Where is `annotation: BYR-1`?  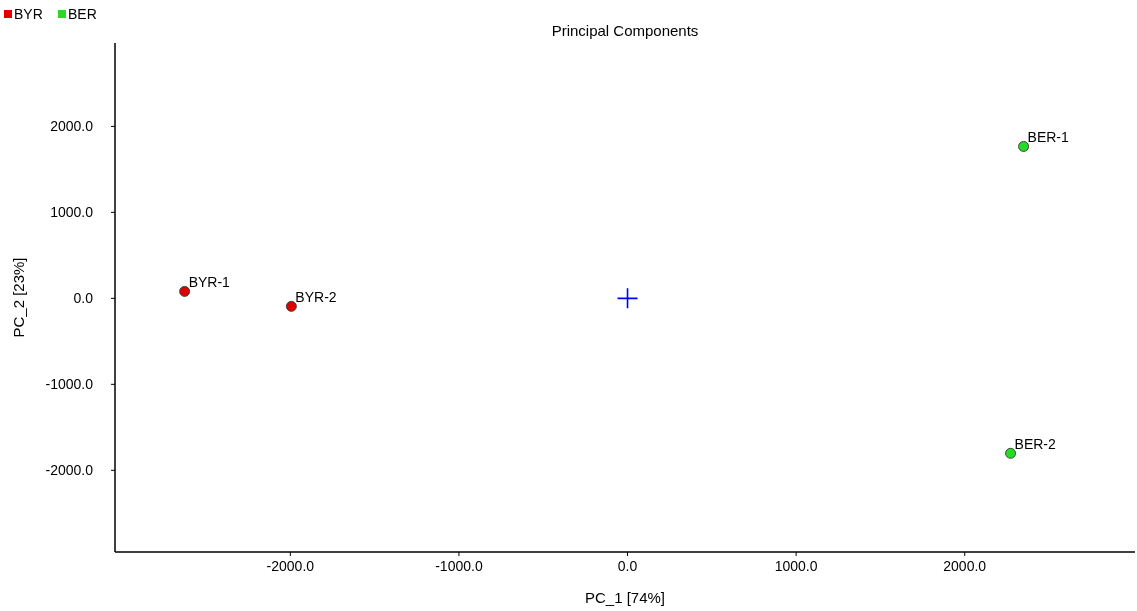
annotation: BYR-1 is located at coordinates (209, 282).